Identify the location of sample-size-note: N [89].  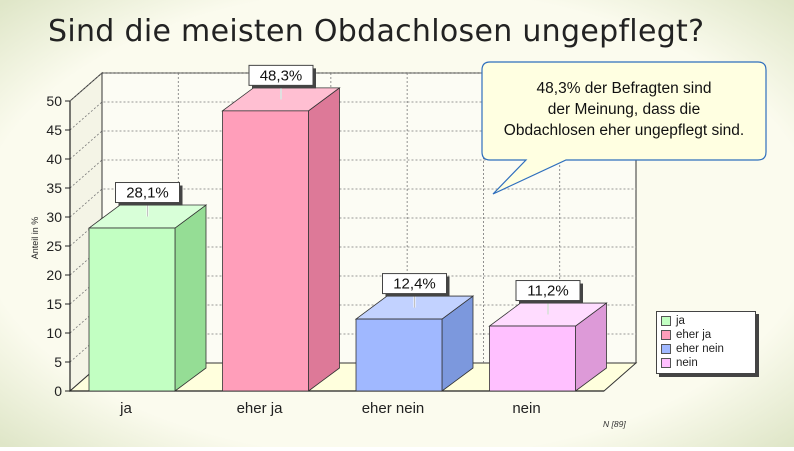
(614, 424).